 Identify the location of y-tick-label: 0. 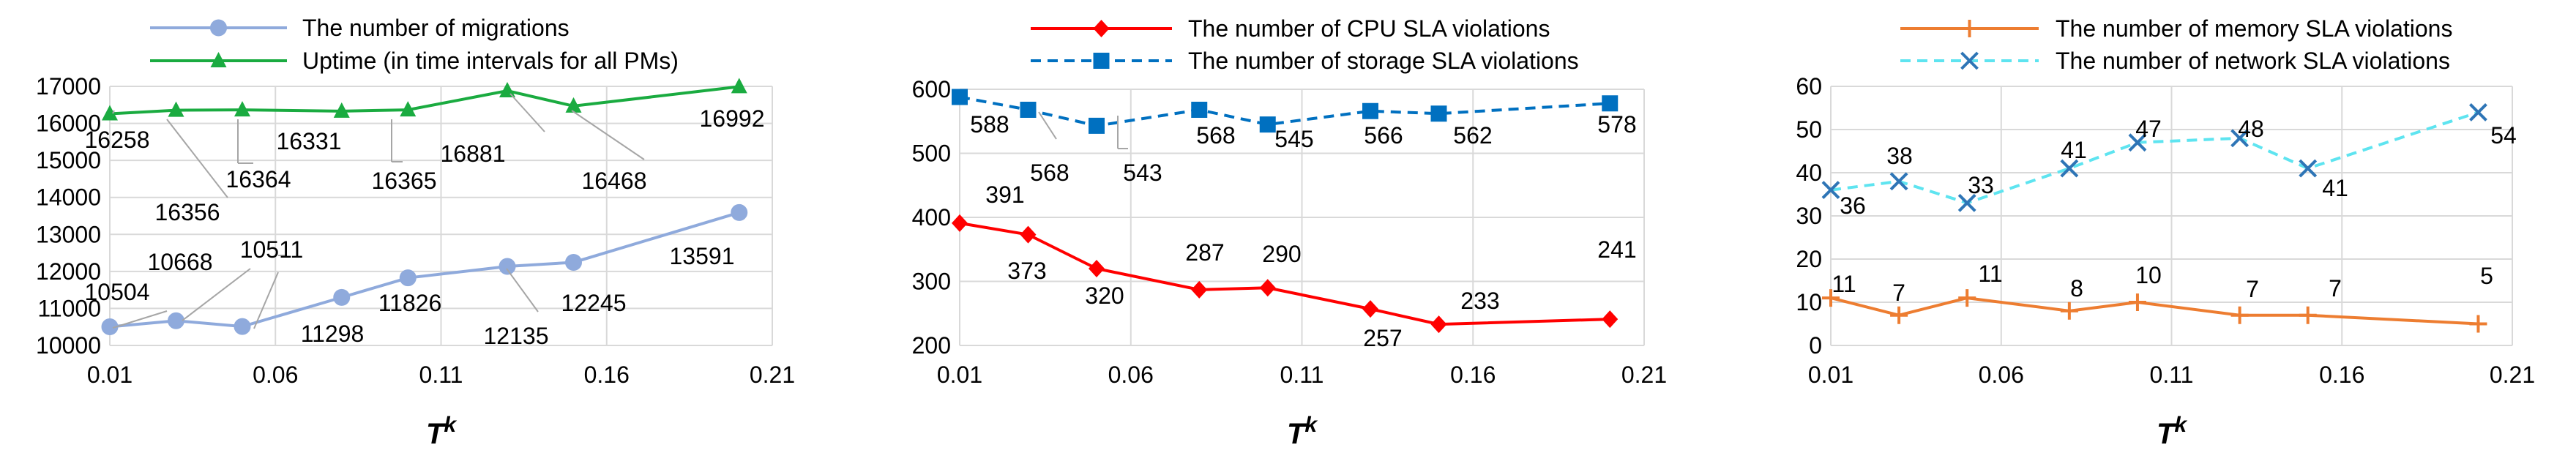
(1815, 345).